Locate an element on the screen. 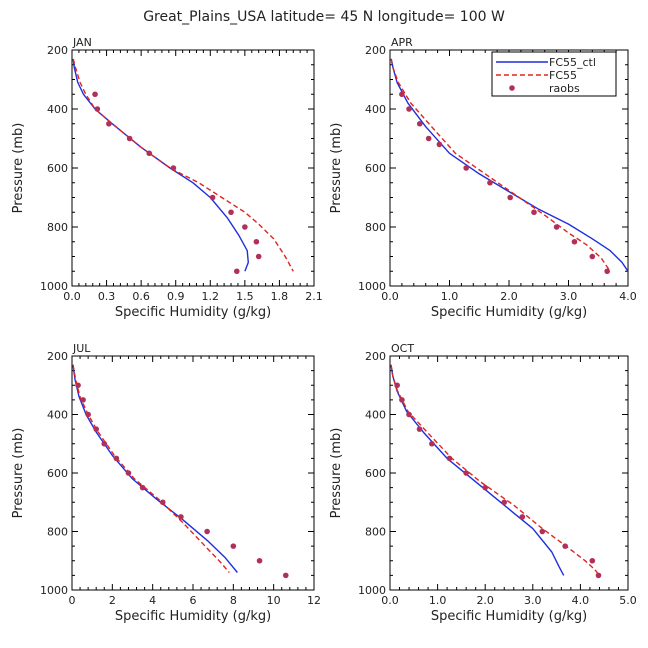 Image resolution: width=648 pixels, height=648 pixels. x-tick-label: 2.1 is located at coordinates (314, 296).